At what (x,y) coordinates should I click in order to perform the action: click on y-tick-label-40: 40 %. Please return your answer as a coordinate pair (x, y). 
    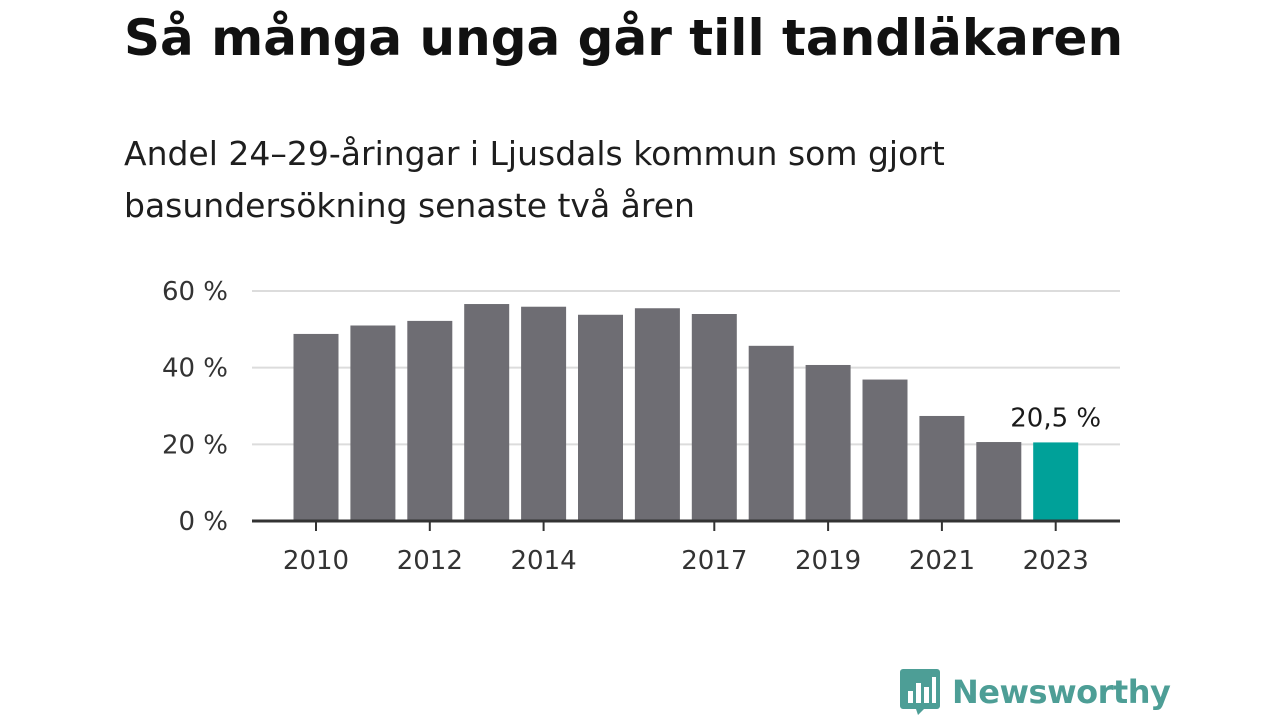
    Looking at the image, I should click on (195, 369).